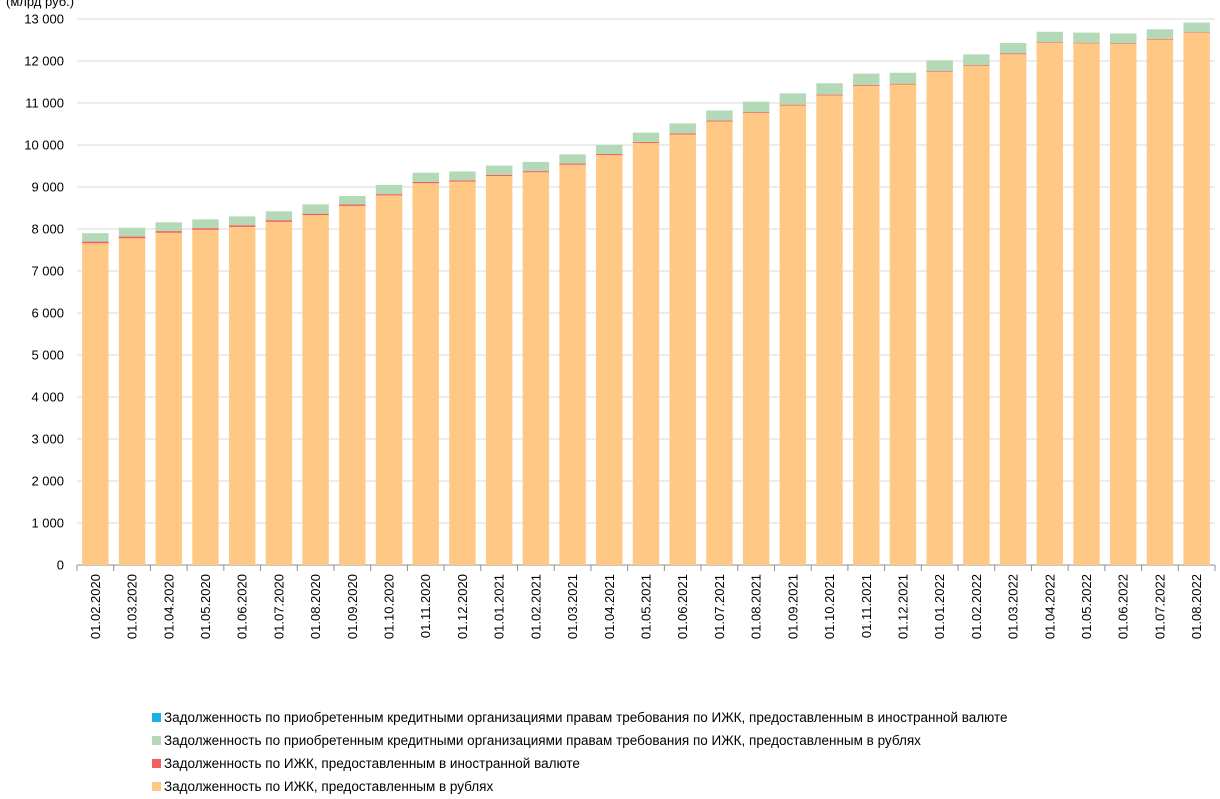 The image size is (1220, 799). Describe the element at coordinates (1123, 606) in the screenshot. I see `x-tick-label: 01.06.2022` at that location.